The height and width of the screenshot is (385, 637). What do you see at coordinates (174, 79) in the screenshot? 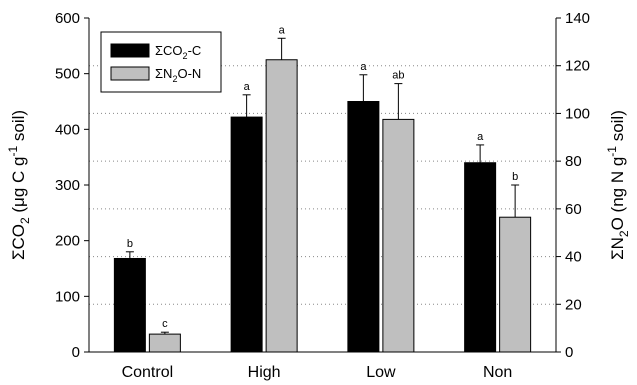
I see `legend-label-n2o-subscript: 2` at bounding box center [174, 79].